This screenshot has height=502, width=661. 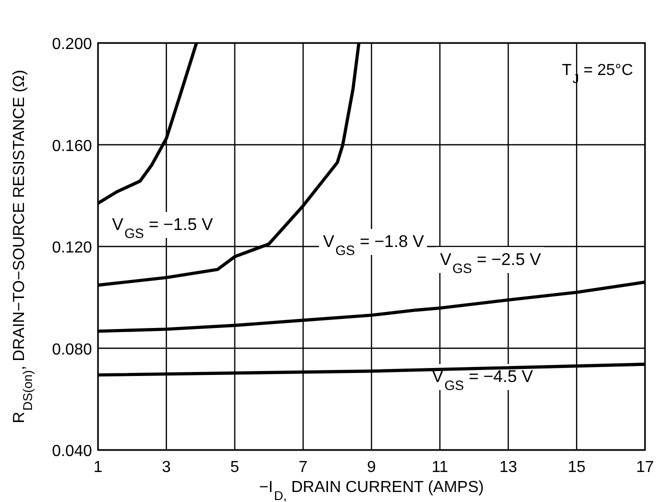 What do you see at coordinates (72, 349) in the screenshot?
I see `y-tick-label: 0.080` at bounding box center [72, 349].